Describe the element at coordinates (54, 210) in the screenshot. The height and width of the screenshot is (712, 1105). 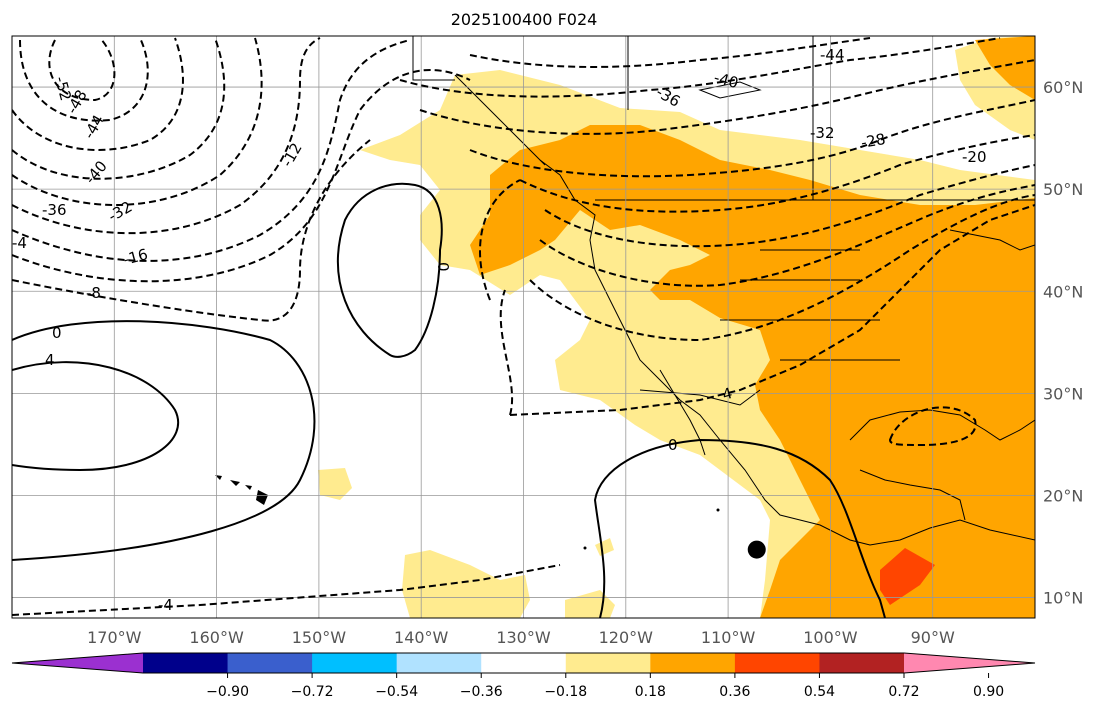
I see `contour-label: -36` at that location.